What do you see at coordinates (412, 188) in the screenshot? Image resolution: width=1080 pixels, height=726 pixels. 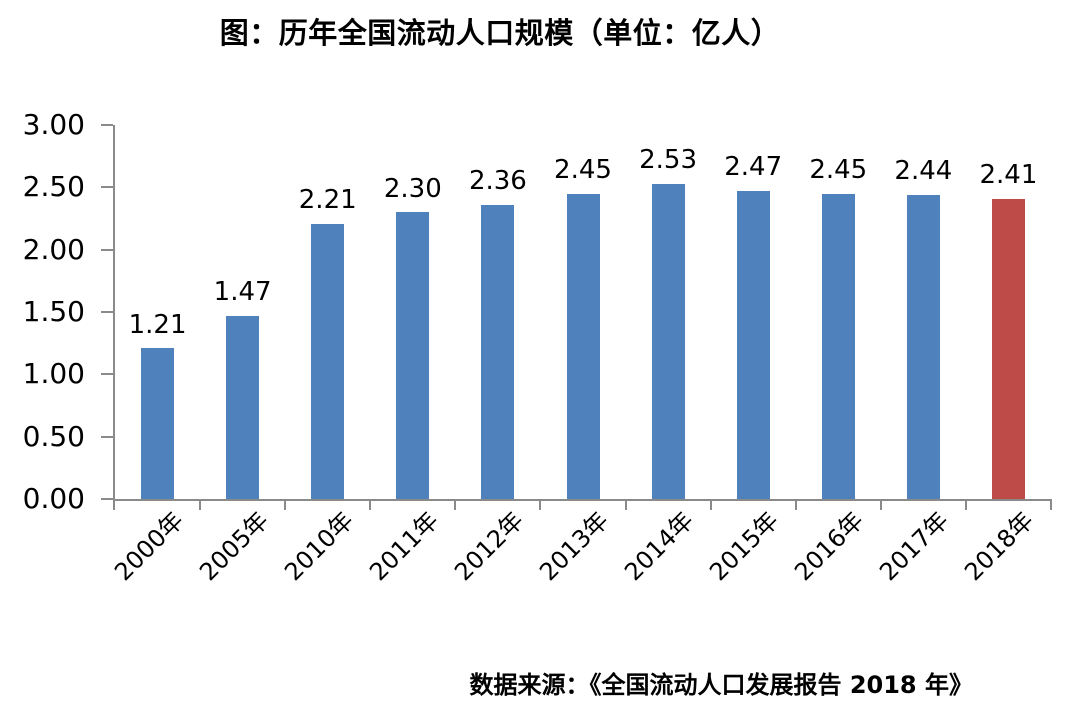 I see `bar-value-label: 2.30` at bounding box center [412, 188].